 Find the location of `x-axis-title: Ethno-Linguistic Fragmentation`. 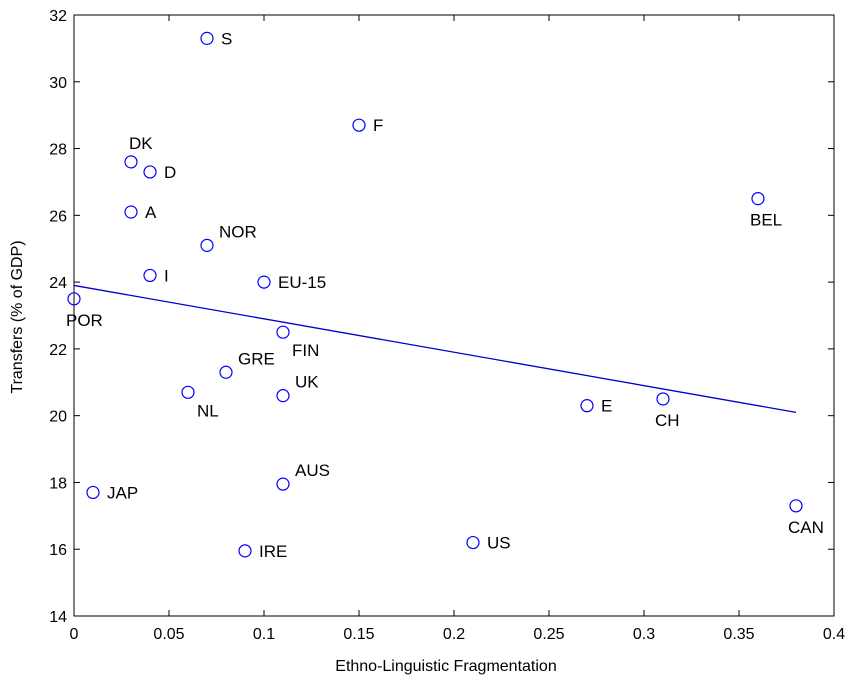

x-axis-title: Ethno-Linguistic Fragmentation is located at coordinates (445, 666).